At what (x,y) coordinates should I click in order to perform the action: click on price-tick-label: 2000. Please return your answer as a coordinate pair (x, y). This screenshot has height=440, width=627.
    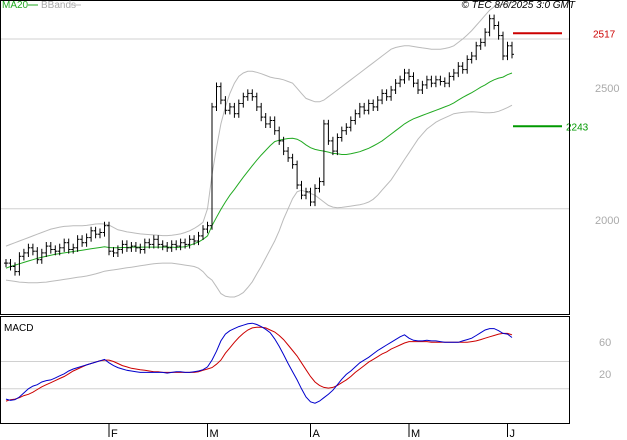
    Looking at the image, I should click on (607, 221).